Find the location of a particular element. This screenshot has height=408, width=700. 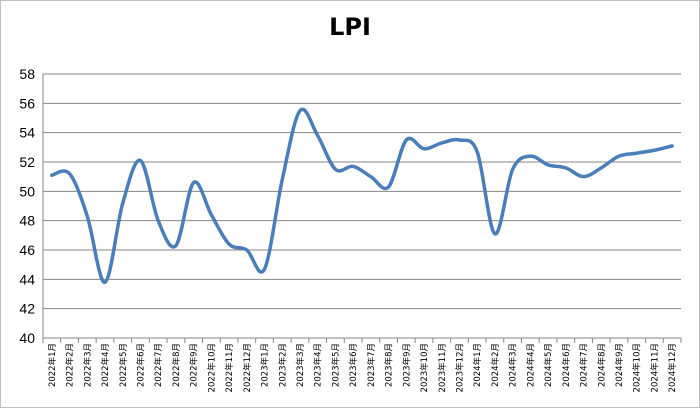

x-tick-label: 2022年7月 is located at coordinates (158, 365).